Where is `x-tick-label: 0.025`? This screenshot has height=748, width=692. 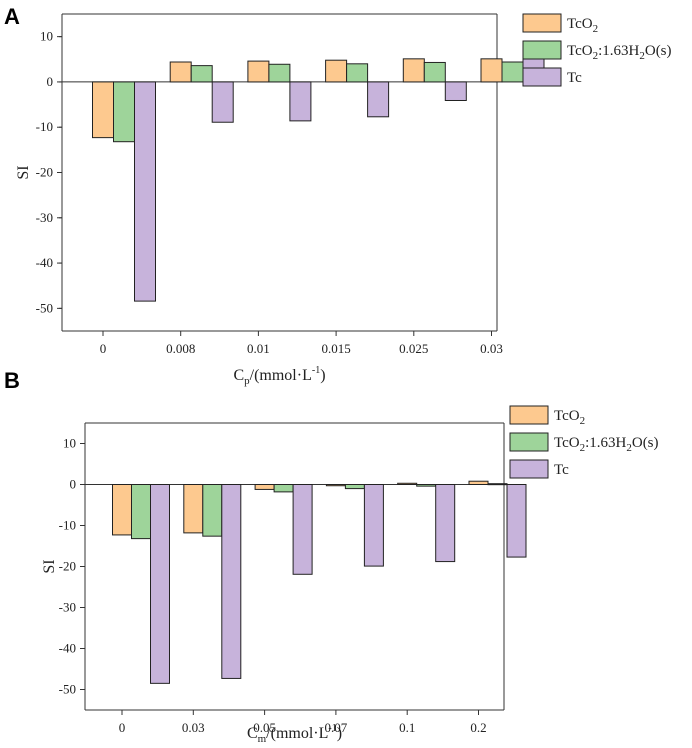 x-tick-label: 0.025 is located at coordinates (413, 348).